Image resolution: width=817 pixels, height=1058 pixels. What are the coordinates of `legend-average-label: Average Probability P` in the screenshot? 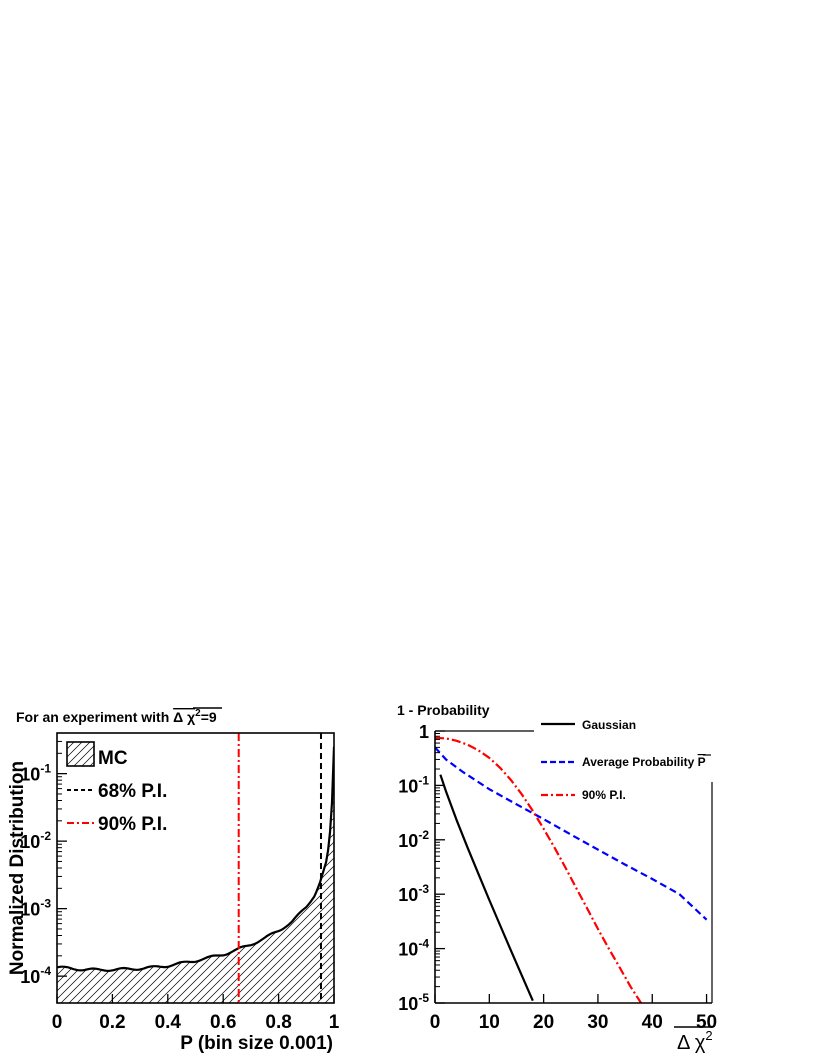 It's located at (644, 762).